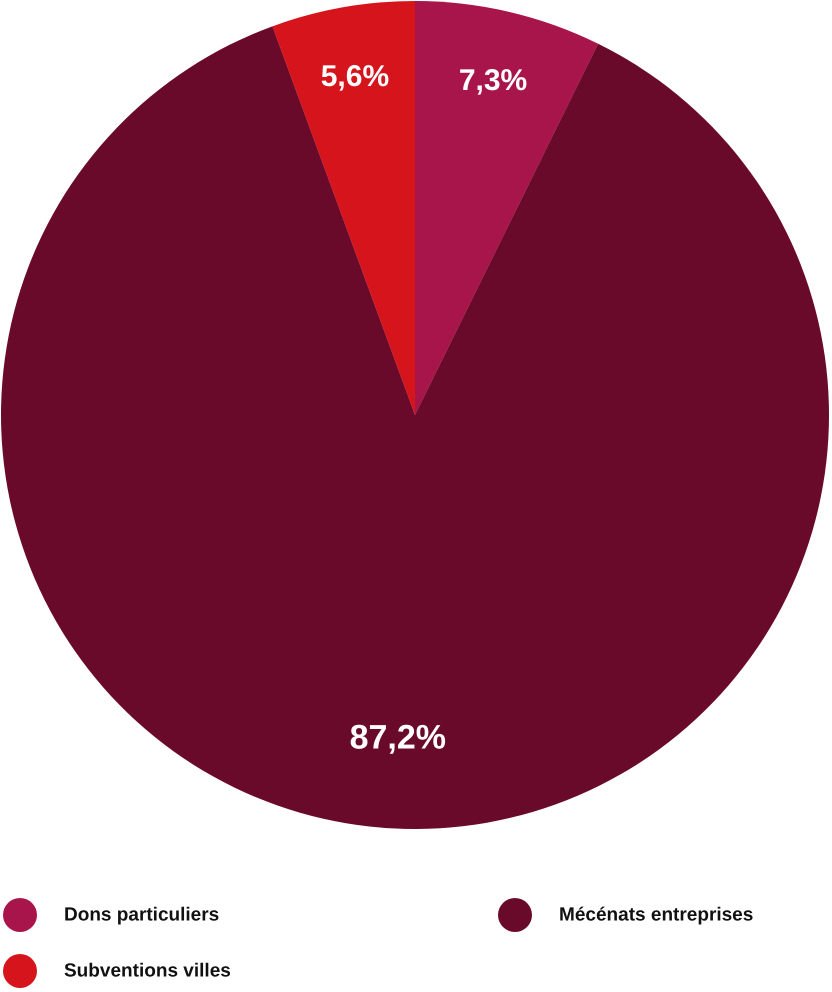 The height and width of the screenshot is (992, 832). I want to click on data-label: 87,2%, so click(398, 737).